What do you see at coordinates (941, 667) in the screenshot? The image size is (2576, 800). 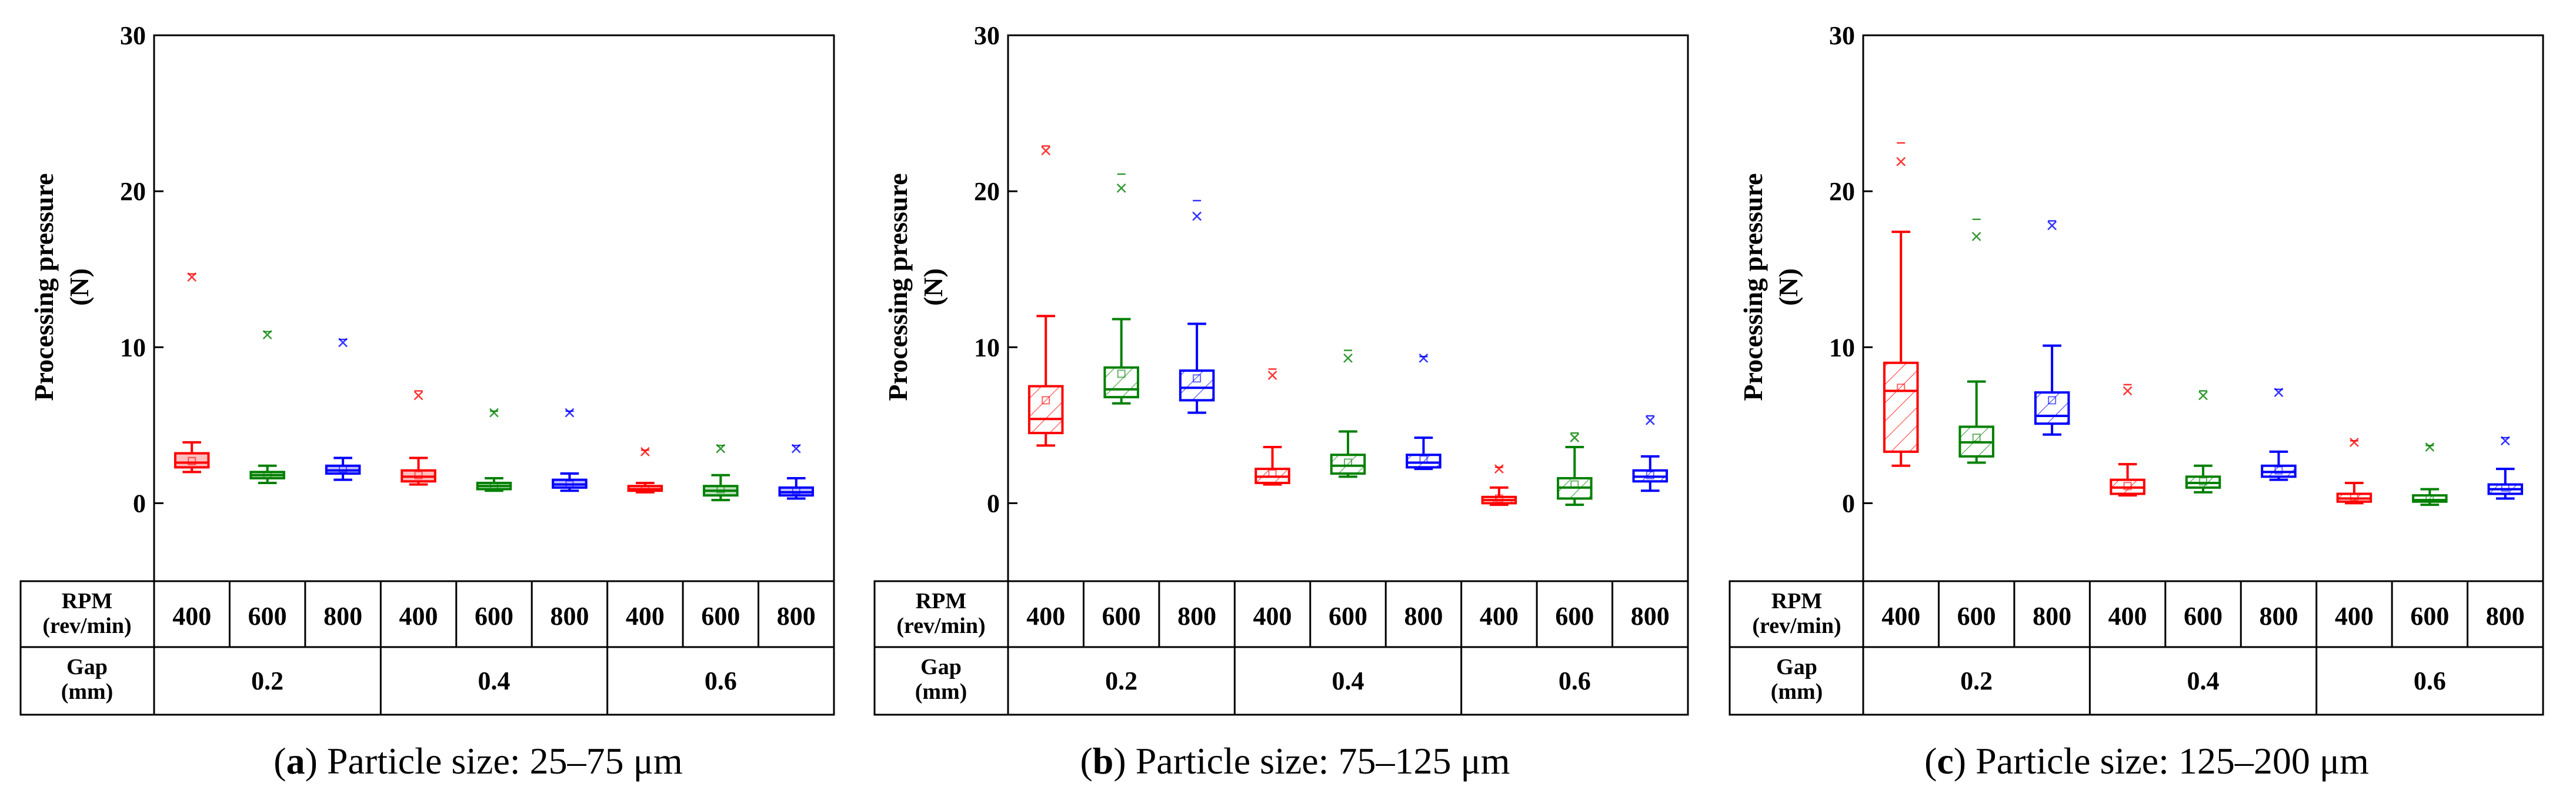 I see `panel-b-gap-label: Gap` at bounding box center [941, 667].